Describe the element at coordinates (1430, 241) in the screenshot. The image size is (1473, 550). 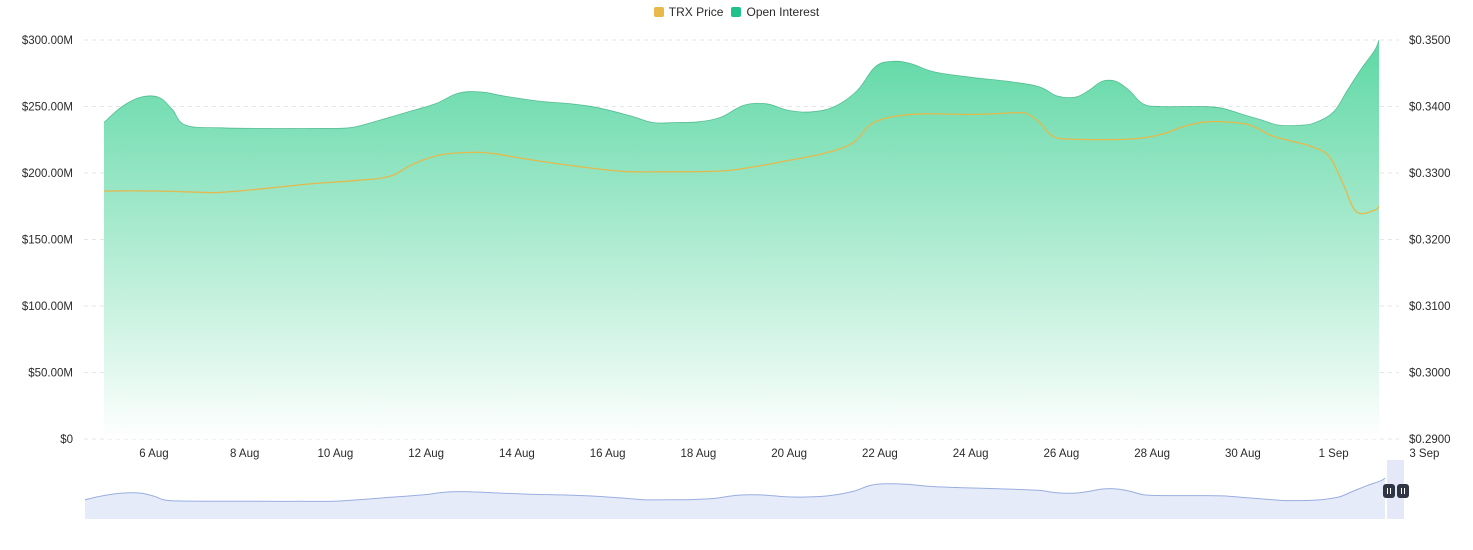
I see `y-right-tick-label: $0.3200` at that location.